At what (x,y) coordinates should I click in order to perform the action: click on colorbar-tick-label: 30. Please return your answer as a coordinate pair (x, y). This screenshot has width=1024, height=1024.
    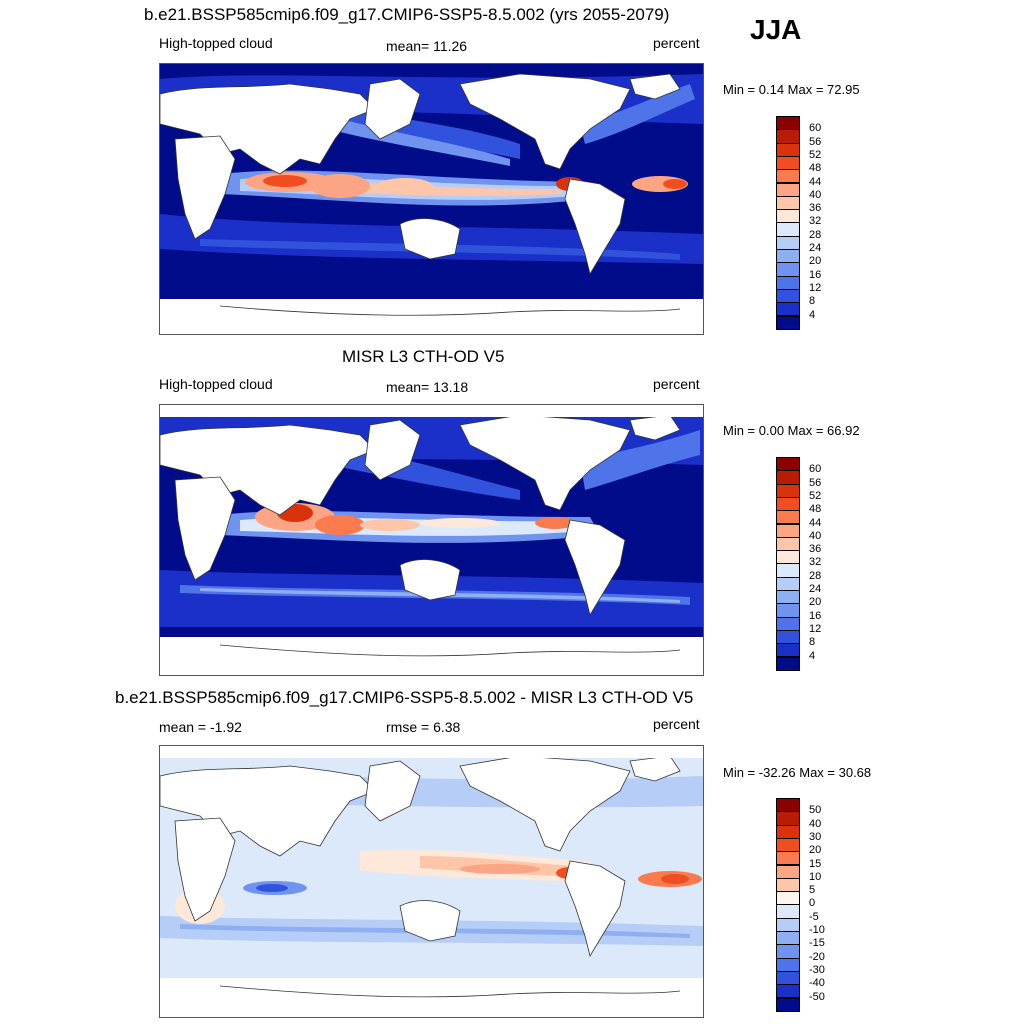
    Looking at the image, I should click on (815, 836).